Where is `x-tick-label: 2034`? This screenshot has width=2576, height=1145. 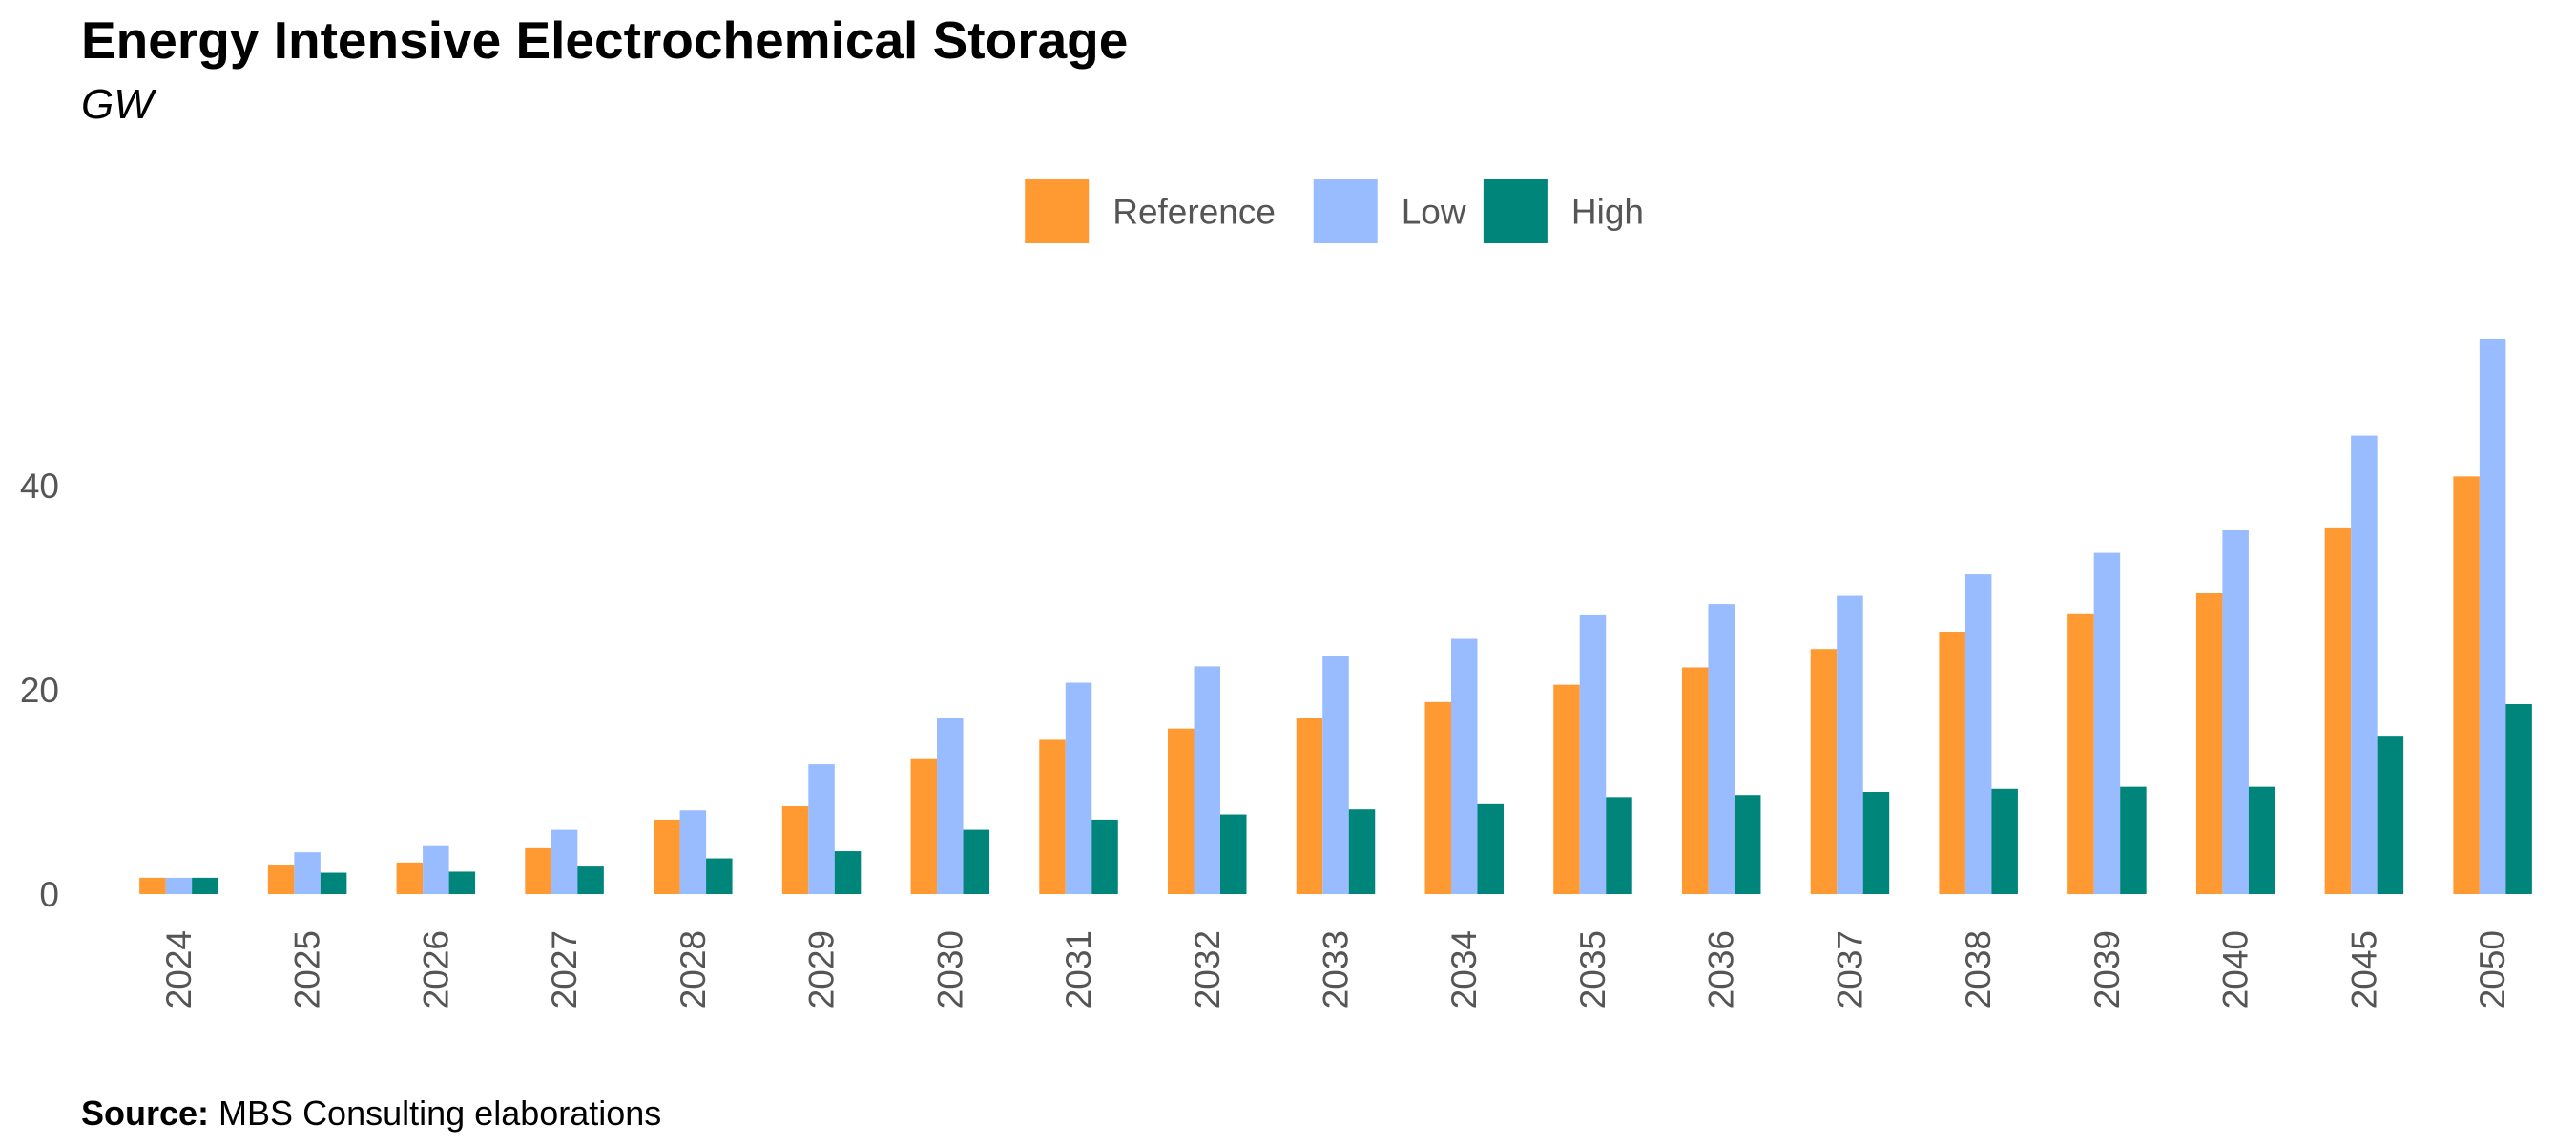
x-tick-label: 2034 is located at coordinates (1464, 970).